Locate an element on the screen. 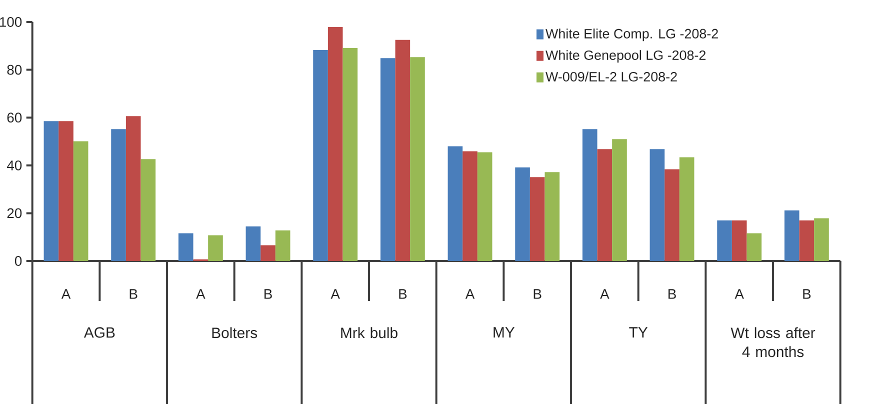 The image size is (877, 404). legend-label: White Elite Comp. LG -208-2 is located at coordinates (632, 35).